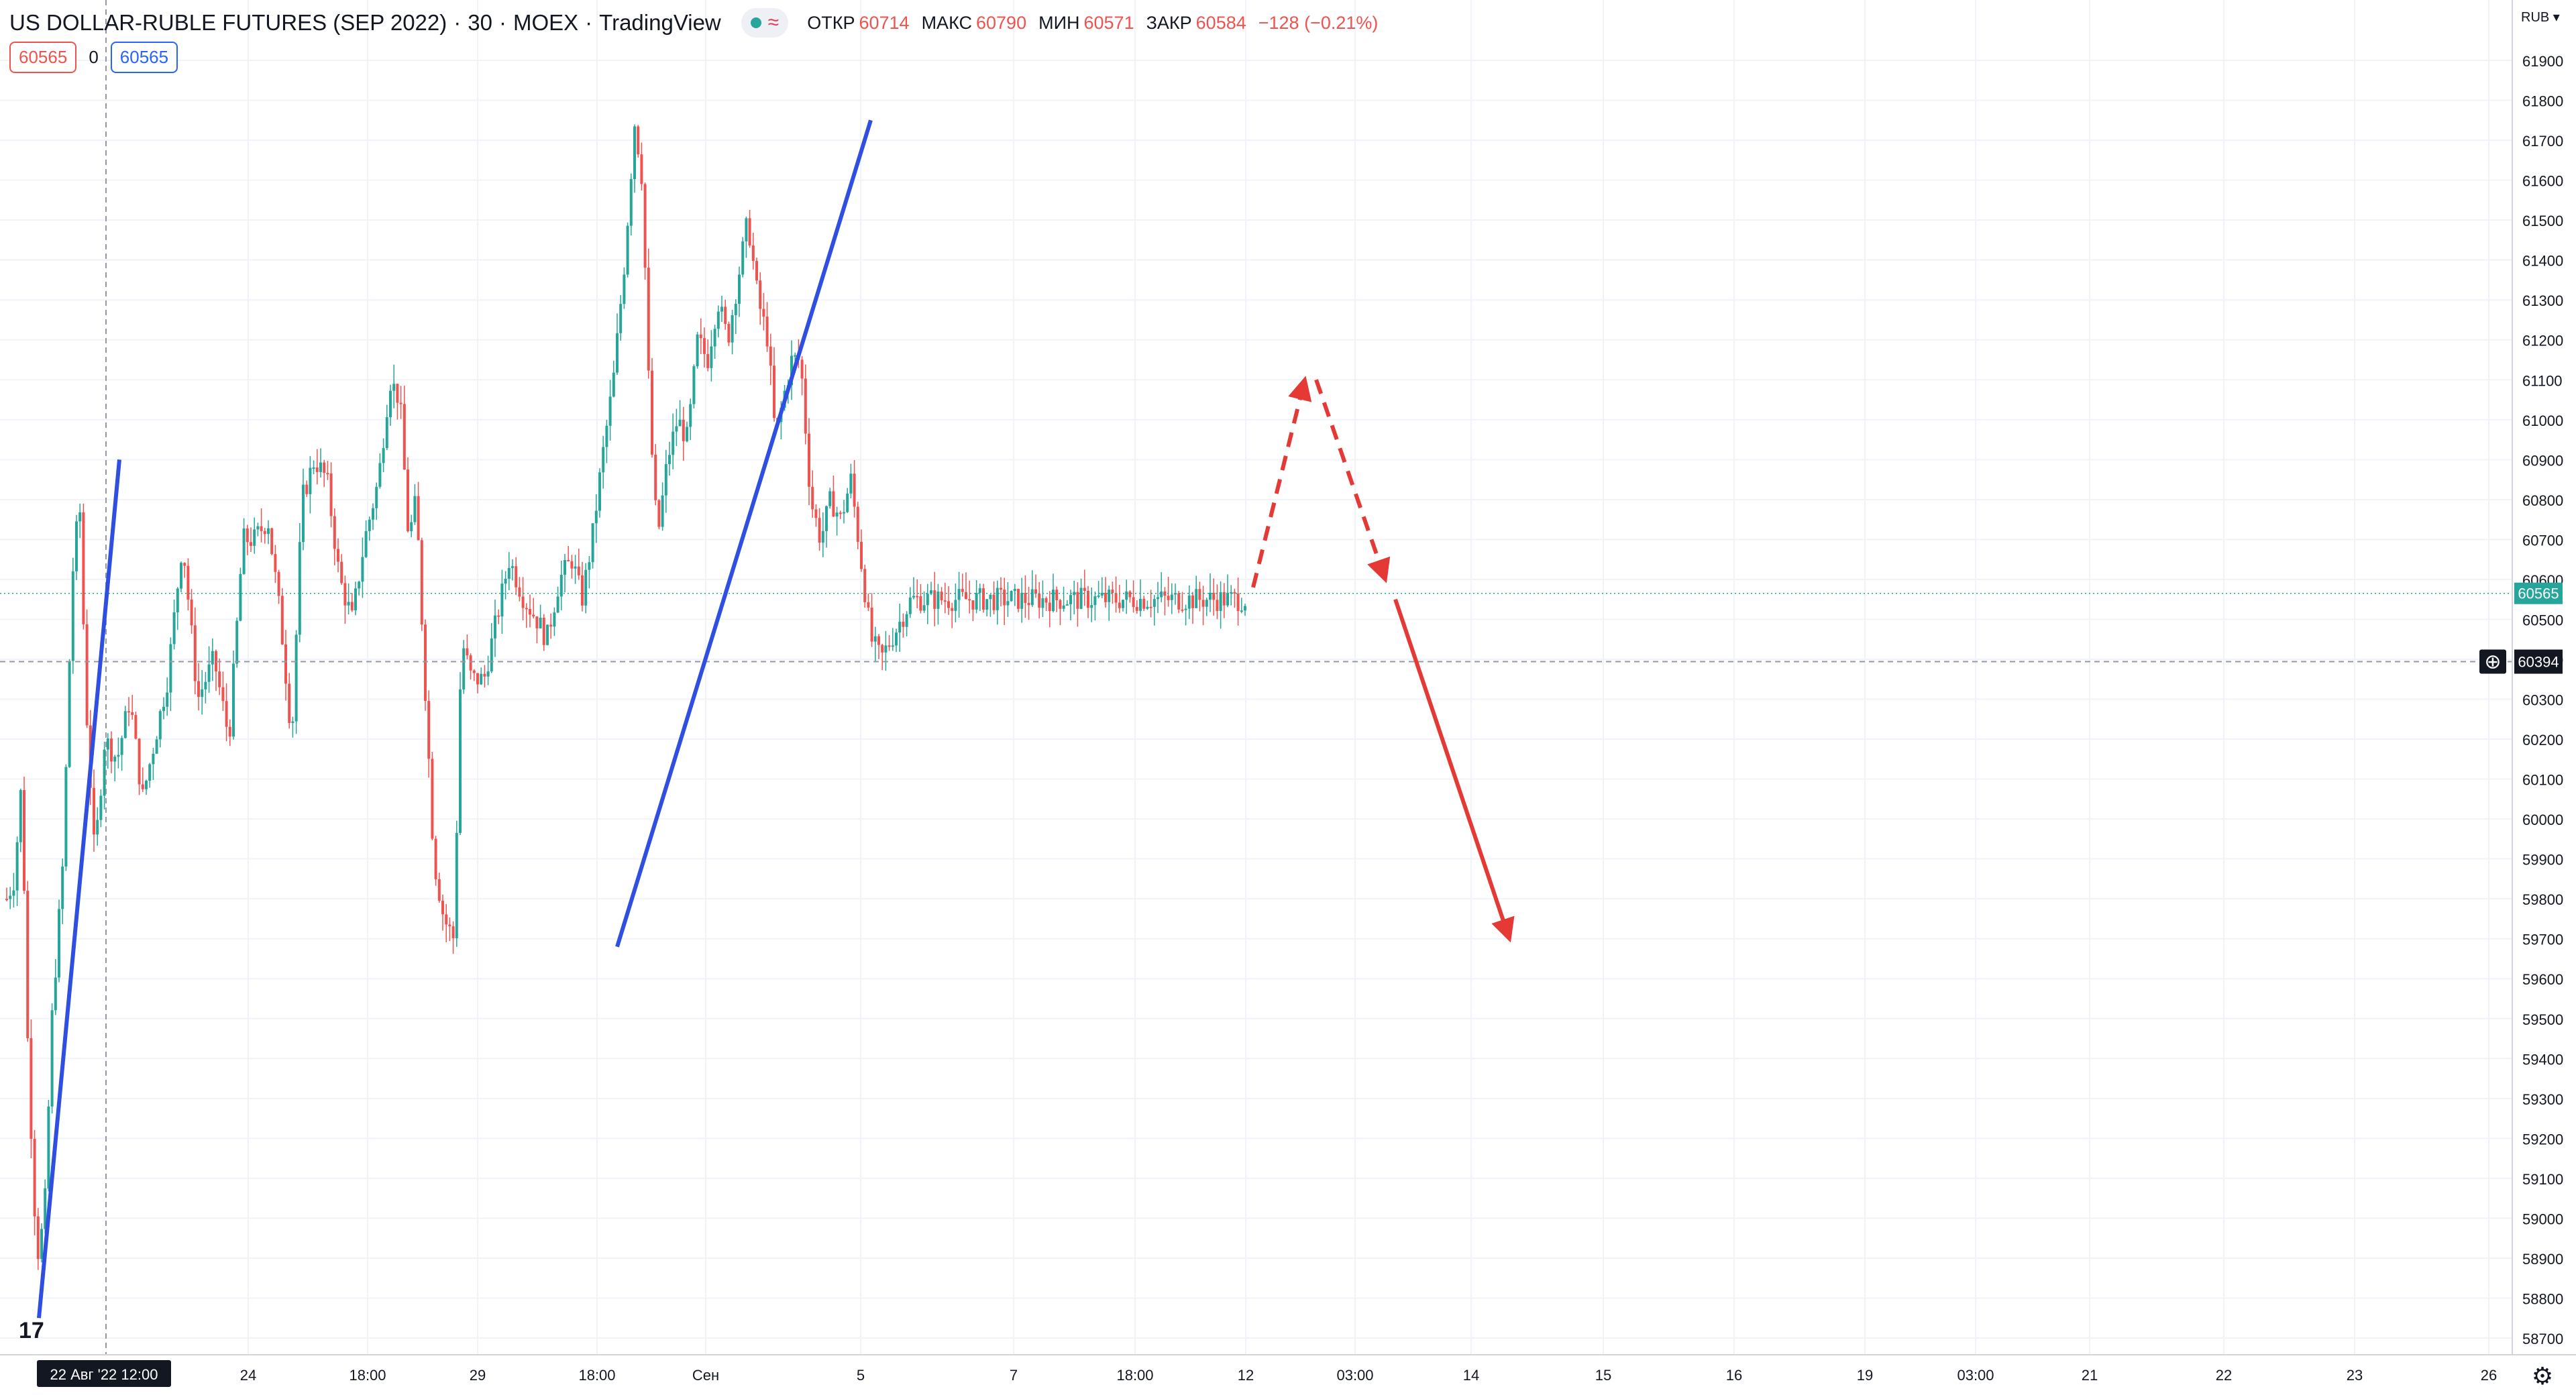  What do you see at coordinates (2540, 17) in the screenshot?
I see `currency-dropdown: RUB ▾` at bounding box center [2540, 17].